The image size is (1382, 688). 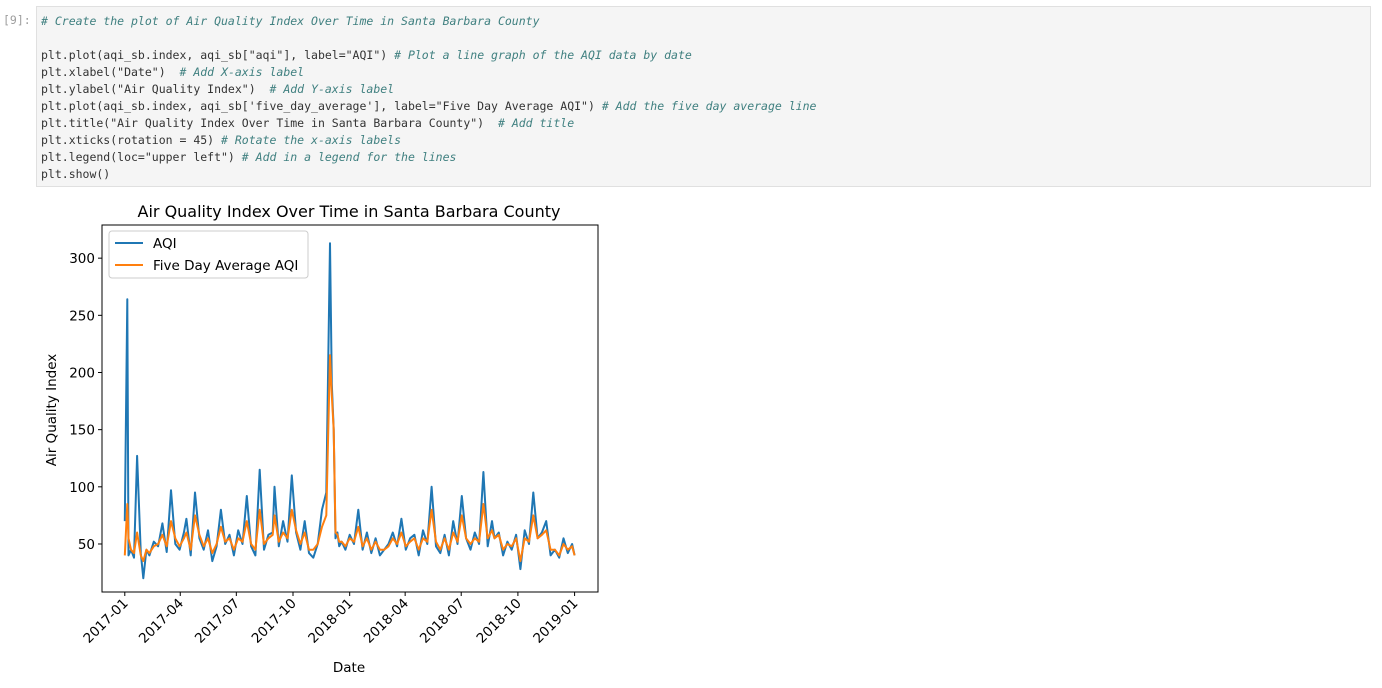 What do you see at coordinates (82, 488) in the screenshot?
I see `y-tick-label: 100` at bounding box center [82, 488].